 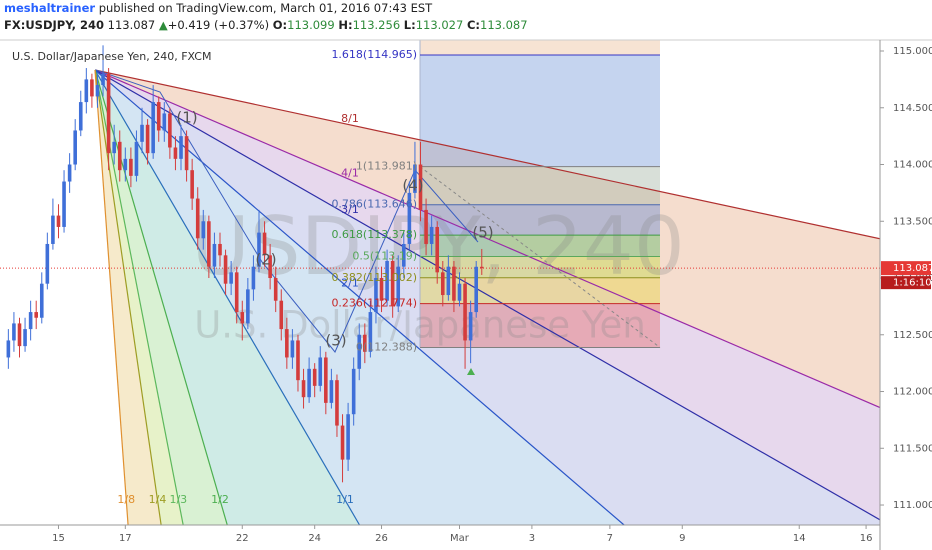 I want to click on fib-label: 0.786(113.646), so click(x=374, y=204).